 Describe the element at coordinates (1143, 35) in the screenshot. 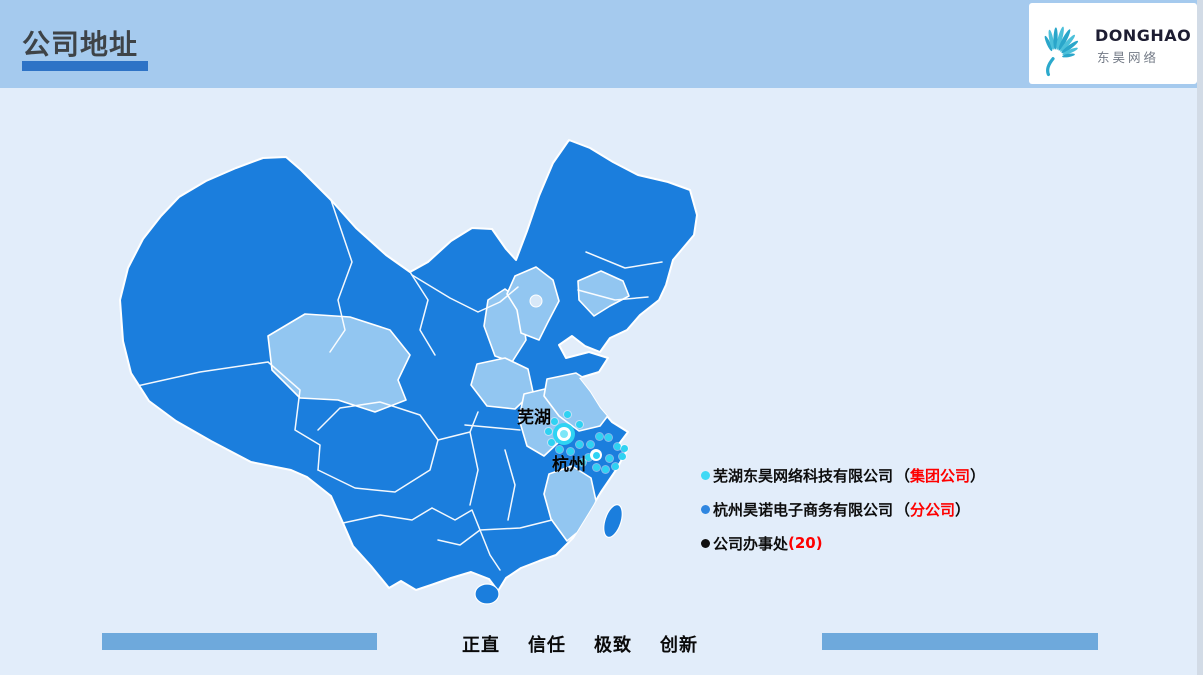

I see `logo-name: DONGHAO` at that location.